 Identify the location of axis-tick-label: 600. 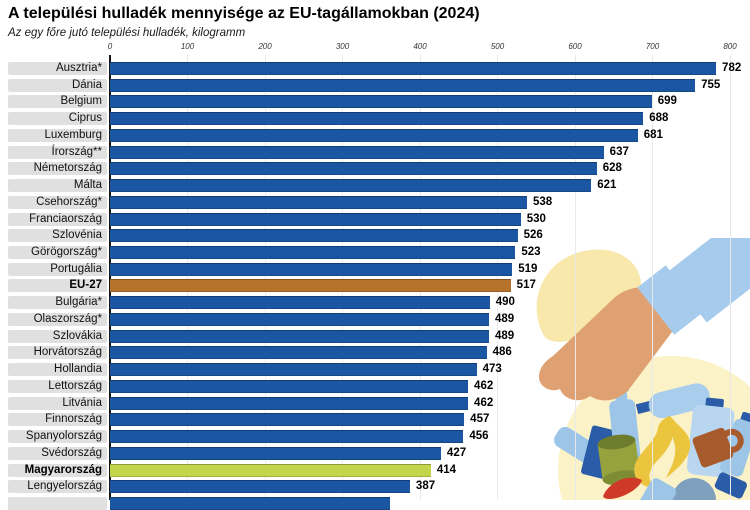
(575, 46).